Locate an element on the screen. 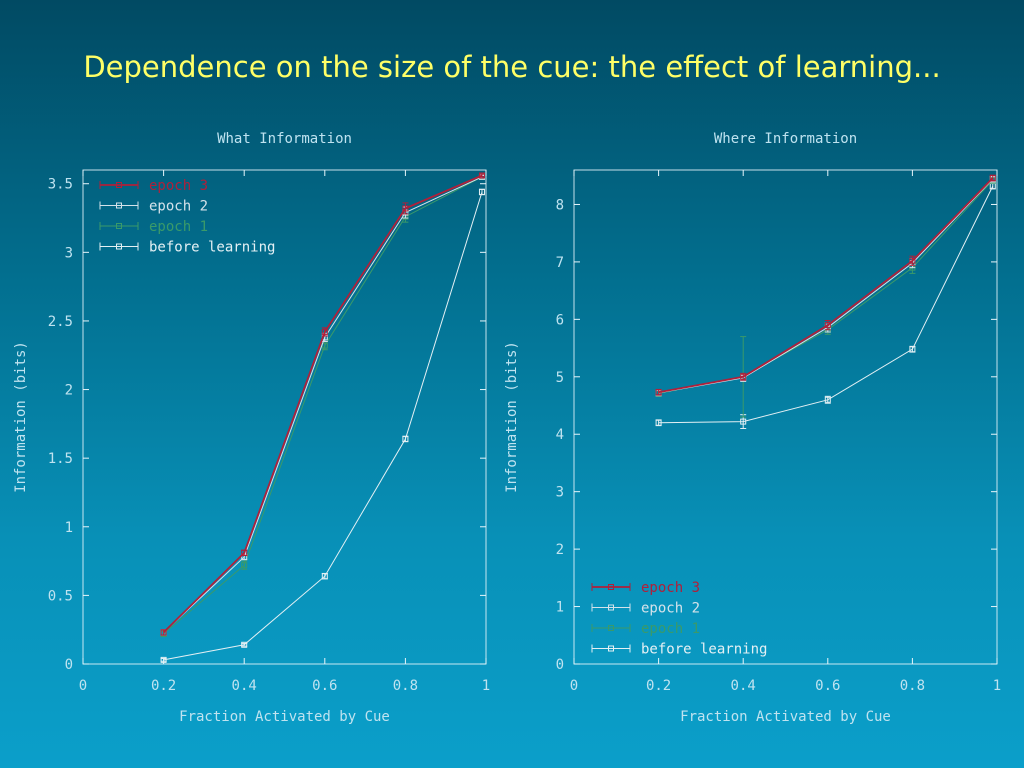 The image size is (1024, 768). chart-where-x-tick-label: 0.2 is located at coordinates (658, 686).